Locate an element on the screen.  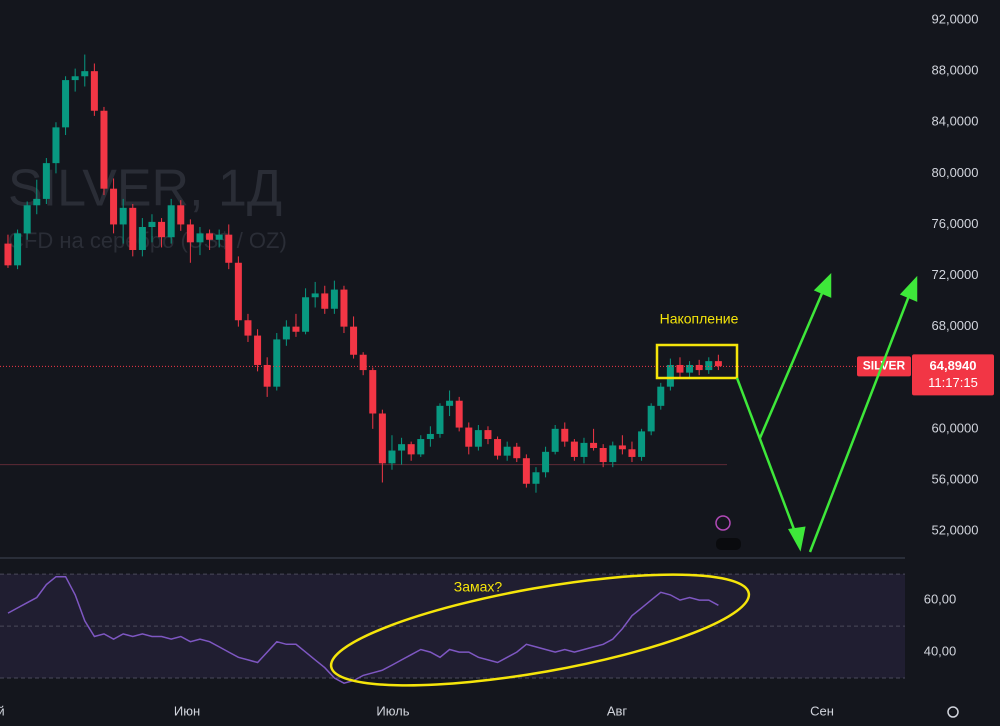
last-price-label: 64,8940 is located at coordinates (953, 365).